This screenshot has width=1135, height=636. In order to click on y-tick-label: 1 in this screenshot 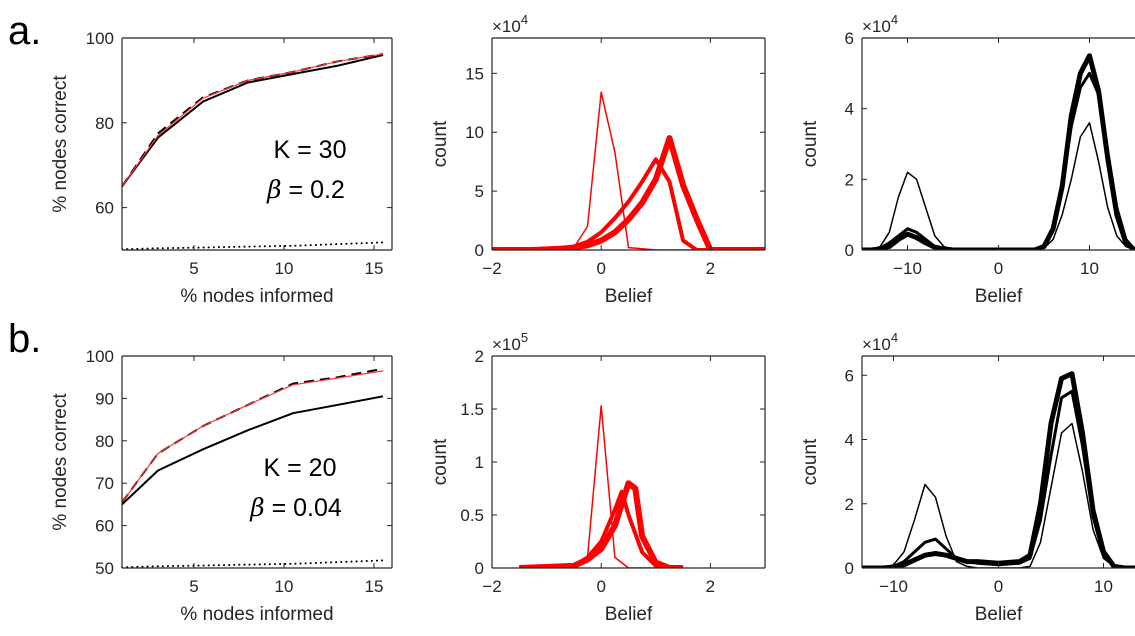, I will do `click(479, 462)`.